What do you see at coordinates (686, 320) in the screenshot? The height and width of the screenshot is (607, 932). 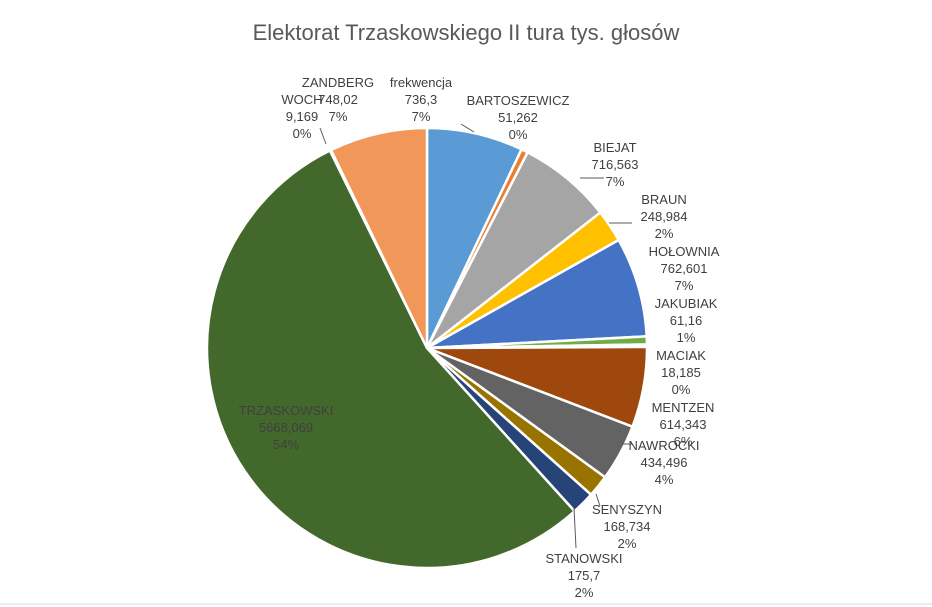 I see `data-label-jakubiak: JAKUBIAK 61,16 1%` at bounding box center [686, 320].